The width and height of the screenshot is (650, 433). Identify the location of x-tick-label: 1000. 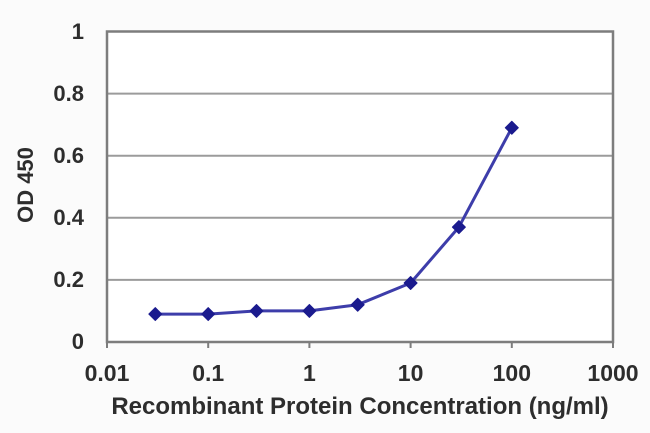
(613, 373).